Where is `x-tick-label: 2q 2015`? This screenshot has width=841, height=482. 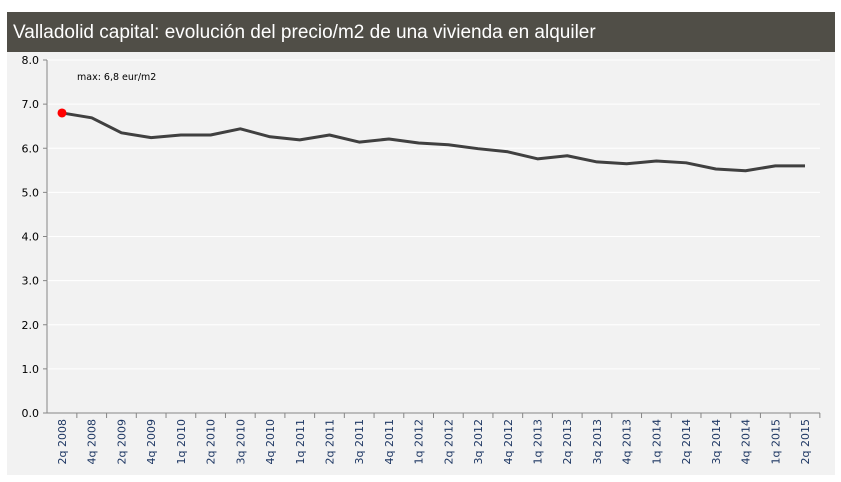 x-tick-label: 2q 2015 is located at coordinates (805, 441).